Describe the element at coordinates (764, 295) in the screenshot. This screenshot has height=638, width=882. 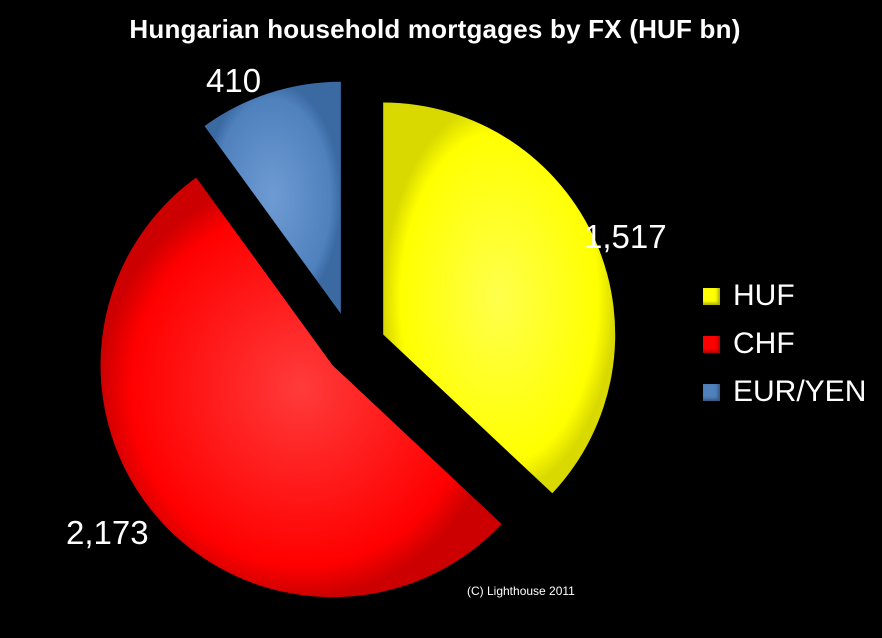
I see `legend-label-huf: HUF` at that location.